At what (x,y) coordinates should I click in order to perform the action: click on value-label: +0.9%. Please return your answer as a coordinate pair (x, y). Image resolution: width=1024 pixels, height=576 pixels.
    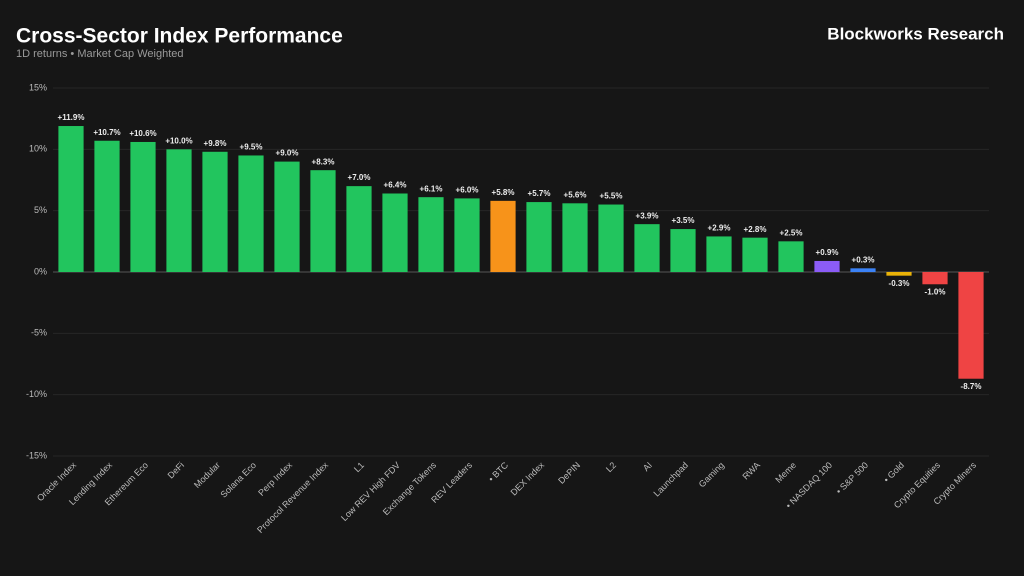
    Looking at the image, I should click on (827, 252).